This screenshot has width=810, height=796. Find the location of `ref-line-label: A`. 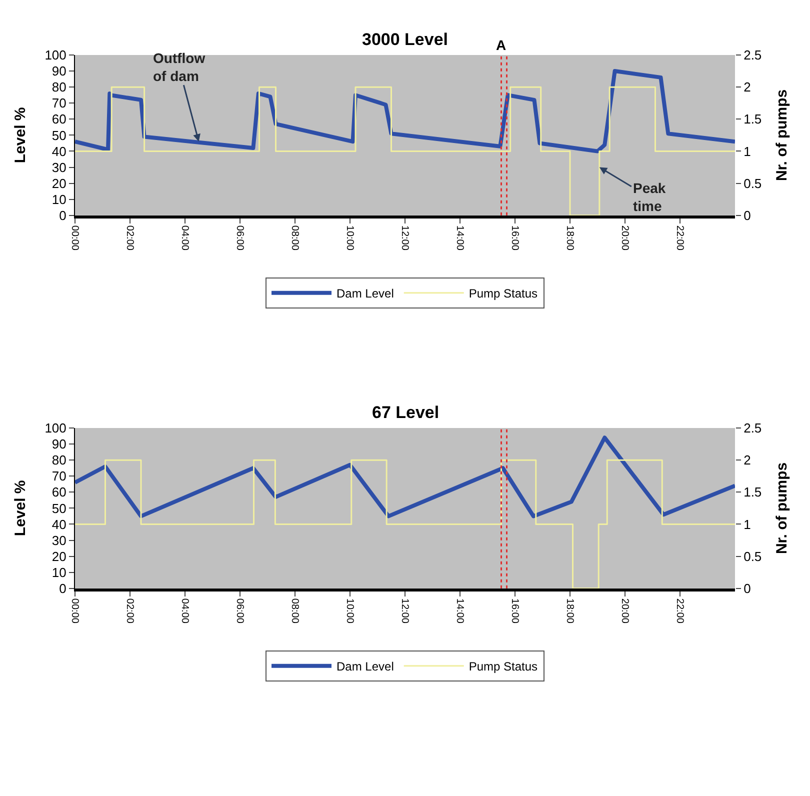

ref-line-label: A is located at coordinates (501, 45).